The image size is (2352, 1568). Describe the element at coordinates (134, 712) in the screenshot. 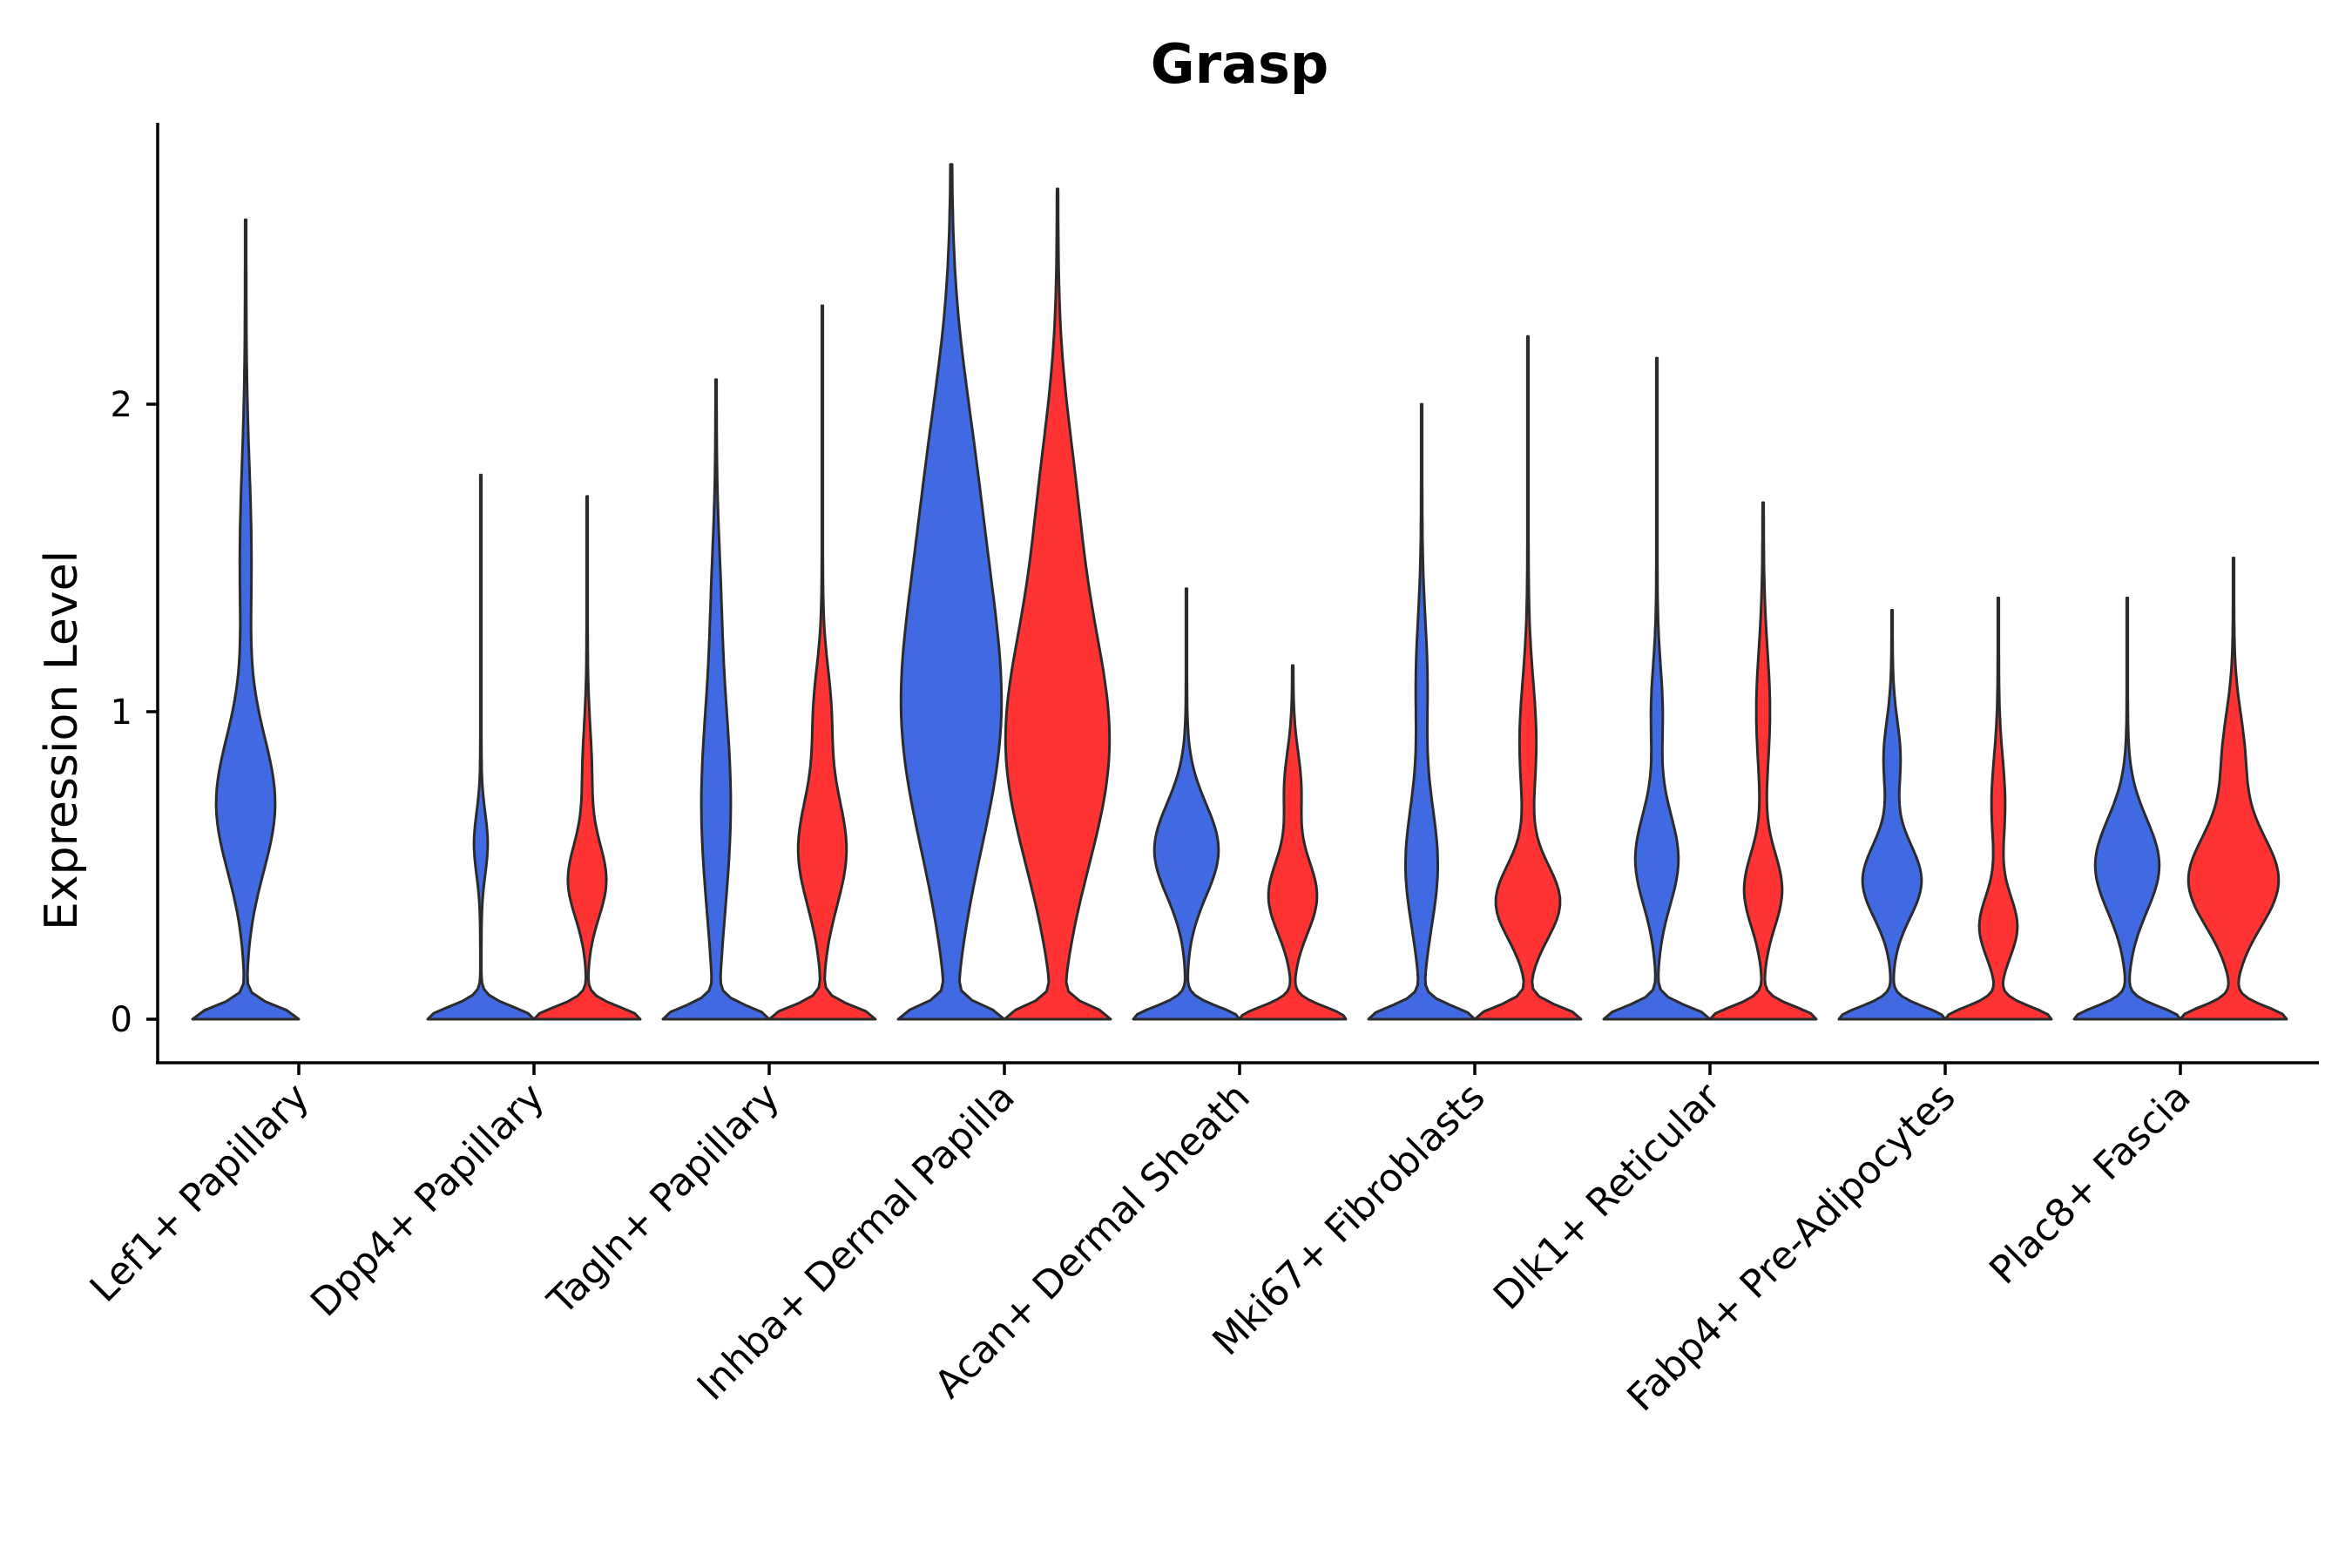

I see `y-ticks: 0 1 2` at that location.